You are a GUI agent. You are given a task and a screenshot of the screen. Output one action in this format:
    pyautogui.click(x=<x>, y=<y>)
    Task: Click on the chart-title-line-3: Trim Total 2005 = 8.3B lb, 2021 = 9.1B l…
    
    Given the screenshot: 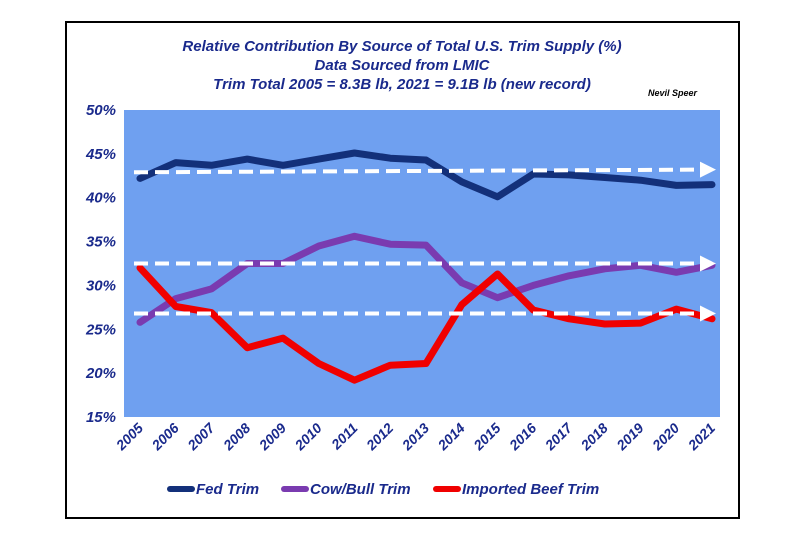 What is the action you would take?
    pyautogui.click(x=402, y=84)
    